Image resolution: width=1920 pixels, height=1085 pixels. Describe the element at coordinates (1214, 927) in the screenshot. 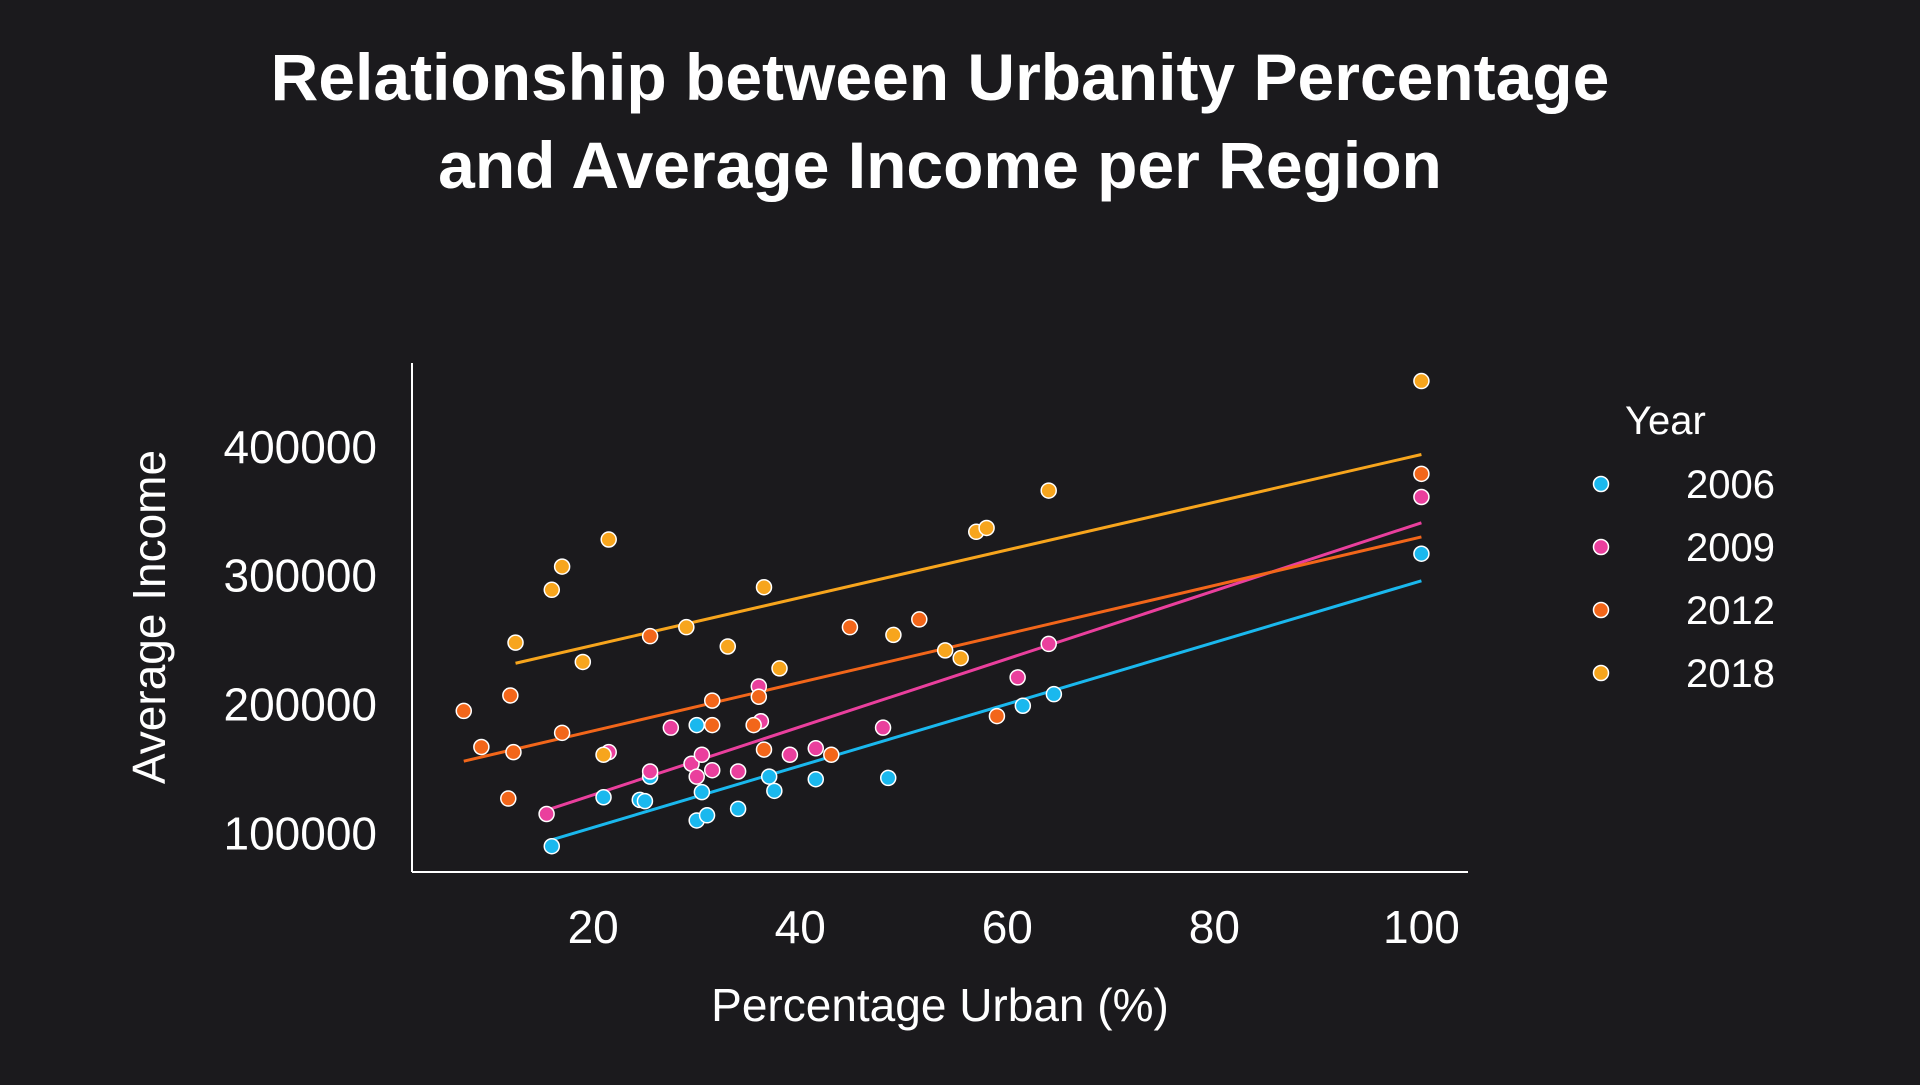

I see `x-tick-label: 80` at that location.